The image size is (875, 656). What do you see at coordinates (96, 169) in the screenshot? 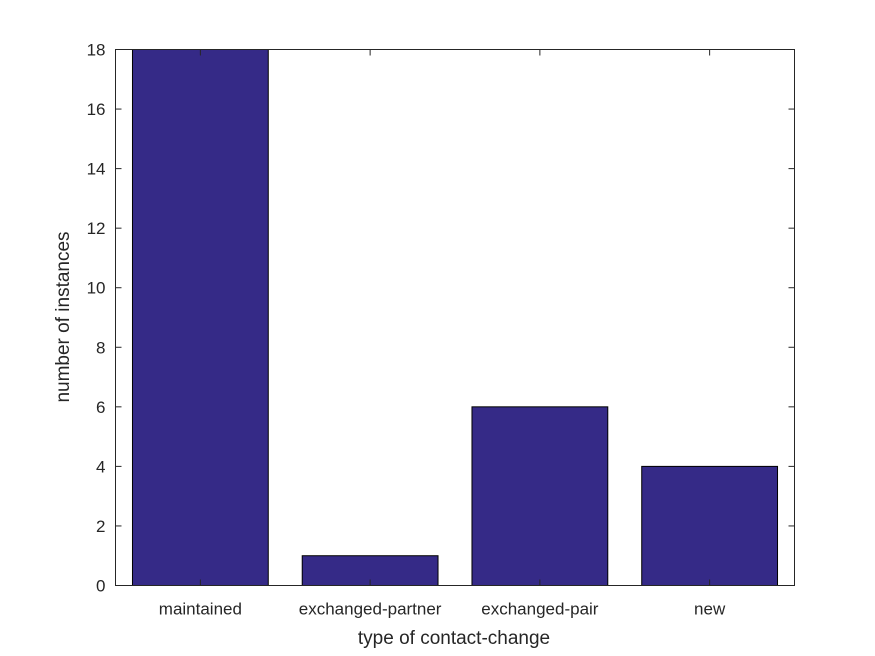
I see `y-tick-label: 14` at bounding box center [96, 169].